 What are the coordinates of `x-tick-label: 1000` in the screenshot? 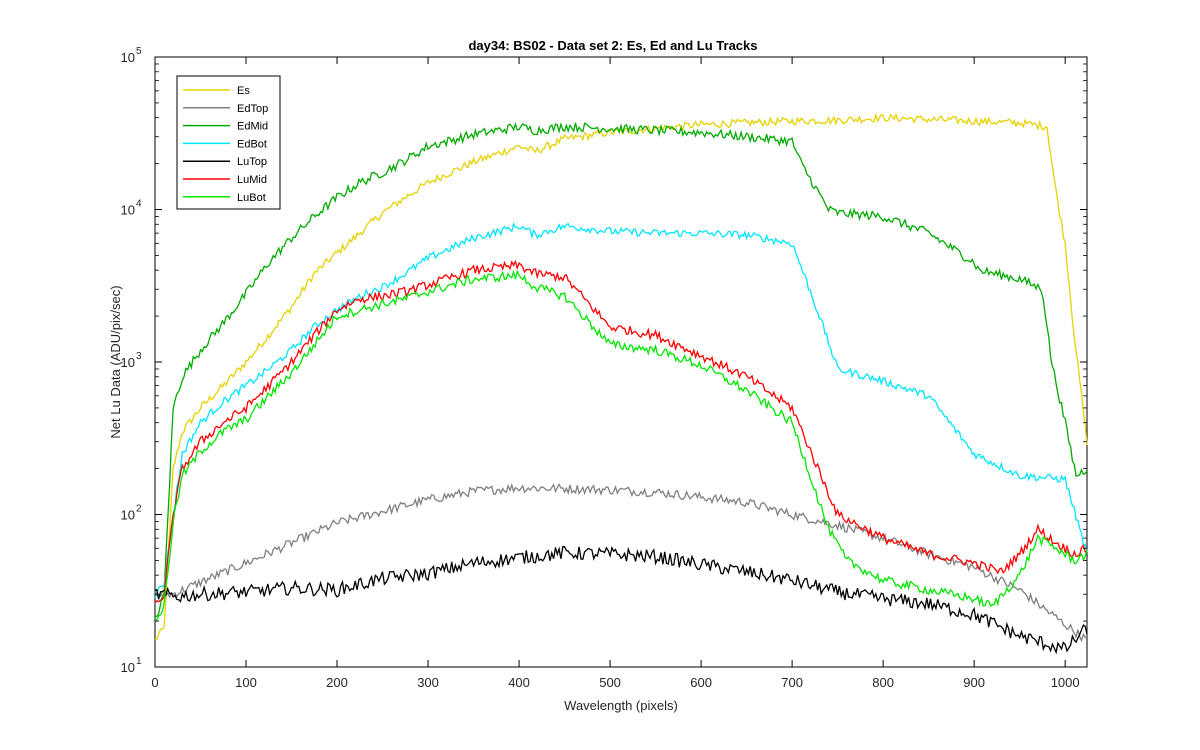 It's located at (1065, 682).